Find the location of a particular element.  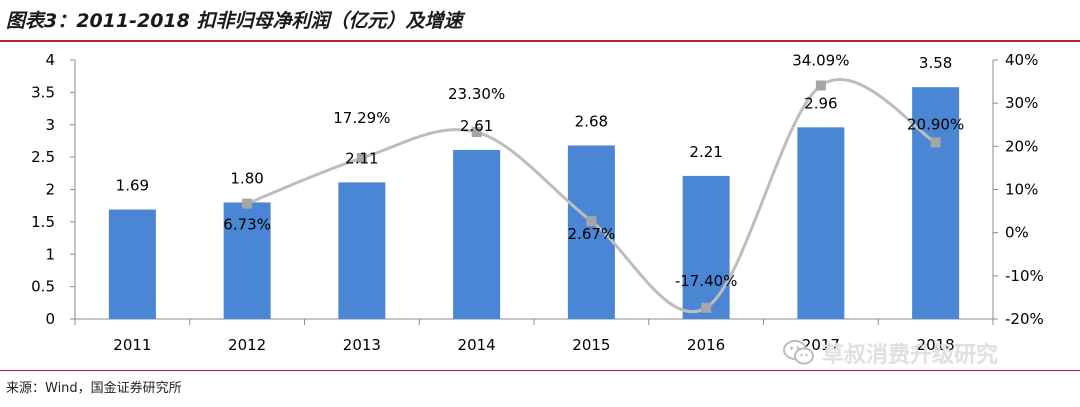

right-axis-tick-label: 10% is located at coordinates (1021, 190).